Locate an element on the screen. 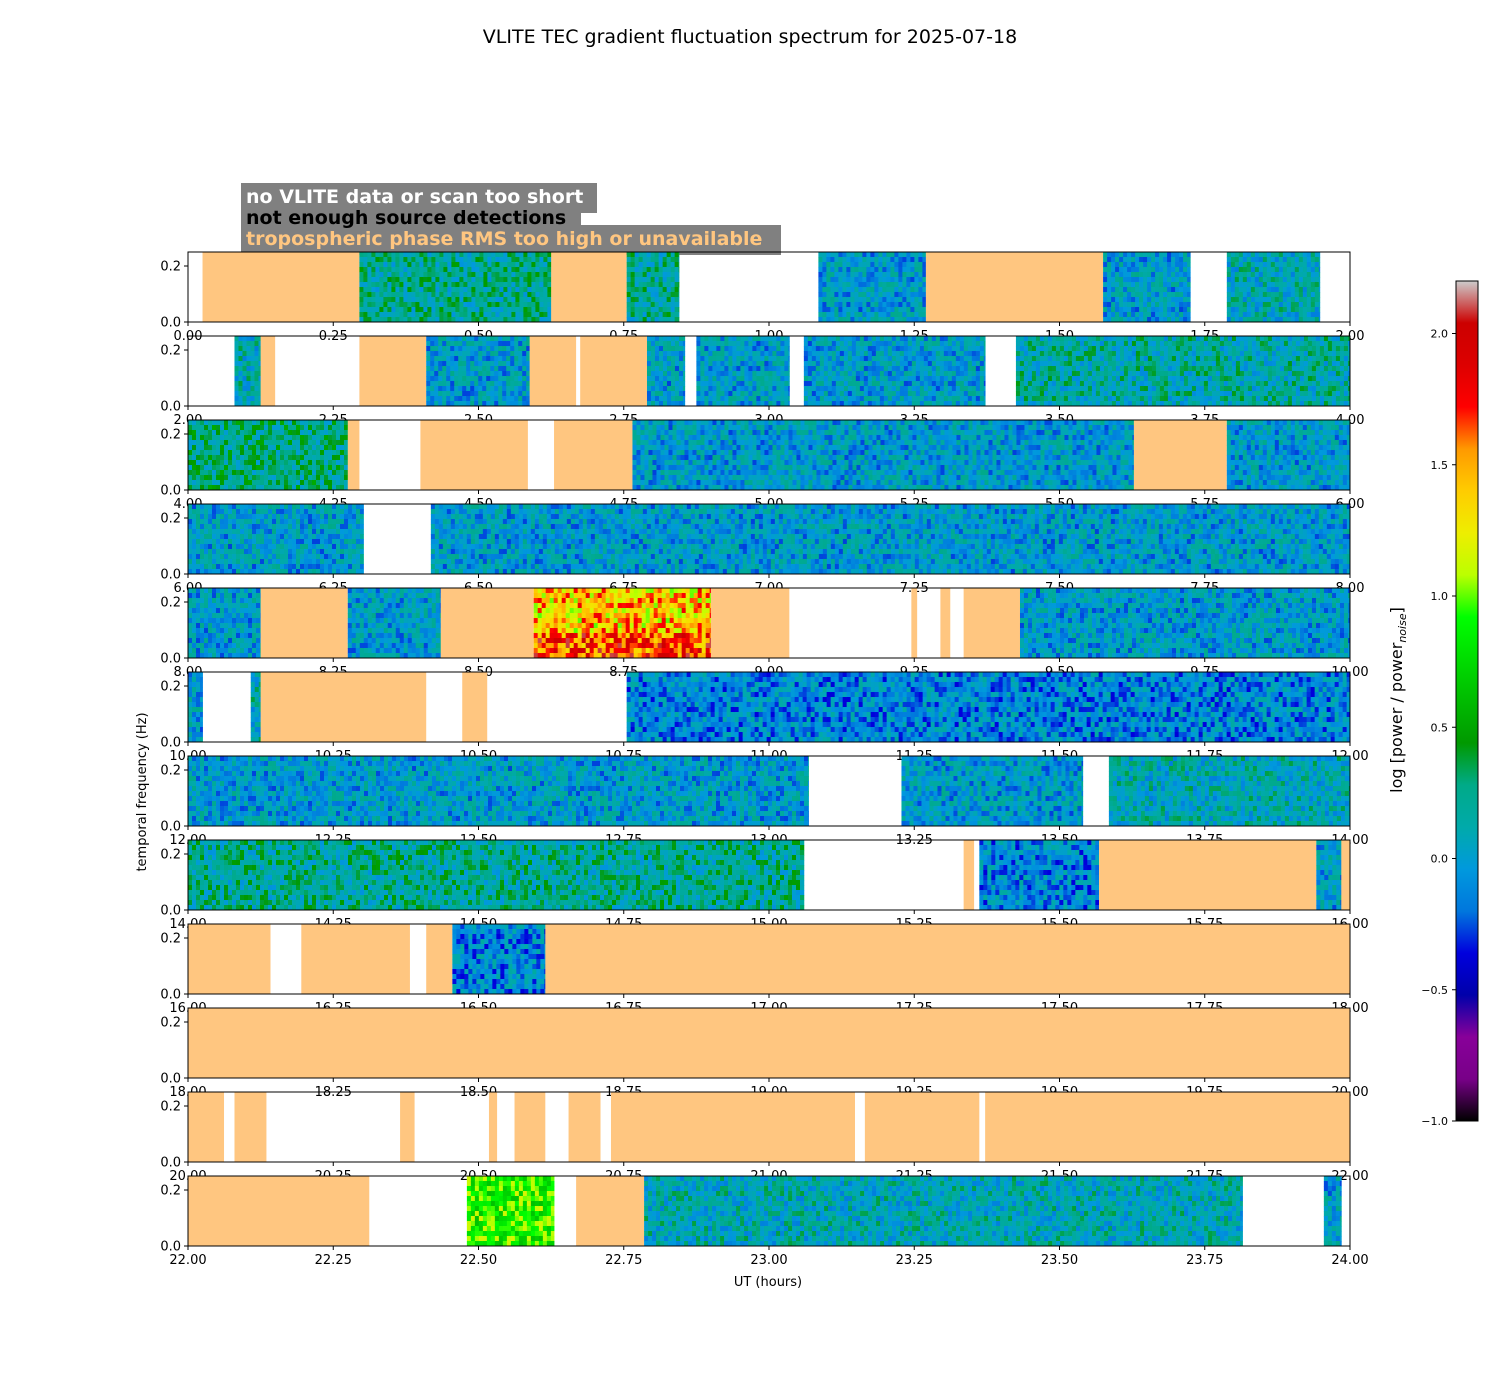 This screenshot has width=1500, height=1400. spectrum-segment is located at coordinates (455, 287).